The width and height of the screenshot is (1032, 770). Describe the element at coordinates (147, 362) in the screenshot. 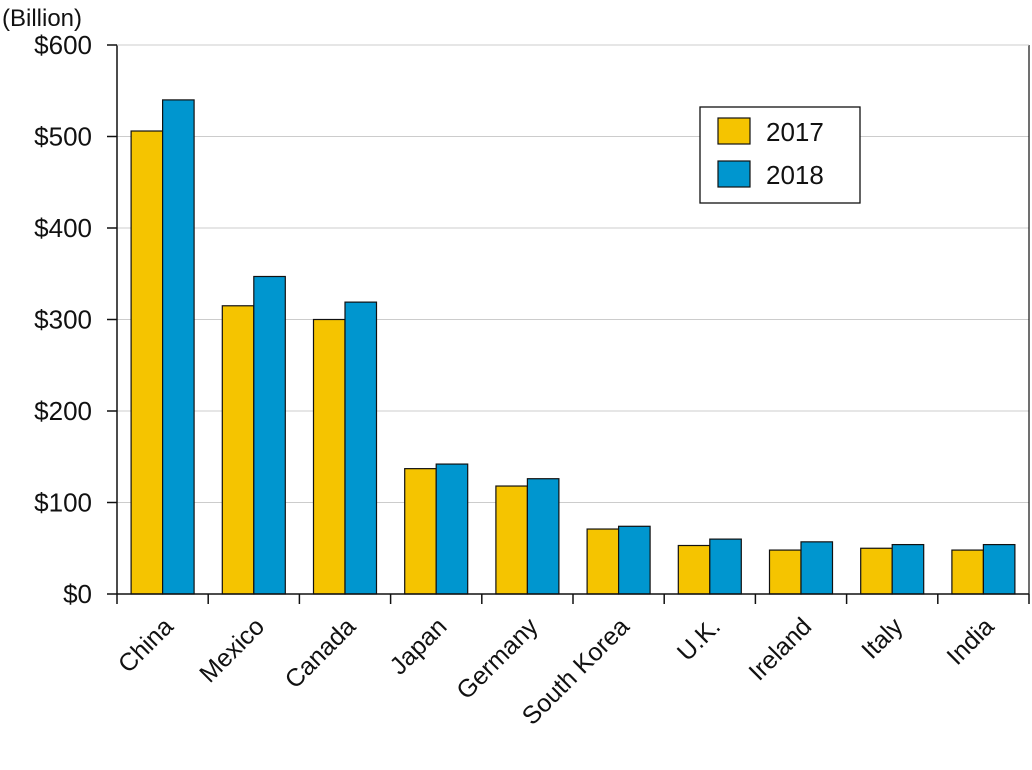

I see `bar-china-2017` at that location.